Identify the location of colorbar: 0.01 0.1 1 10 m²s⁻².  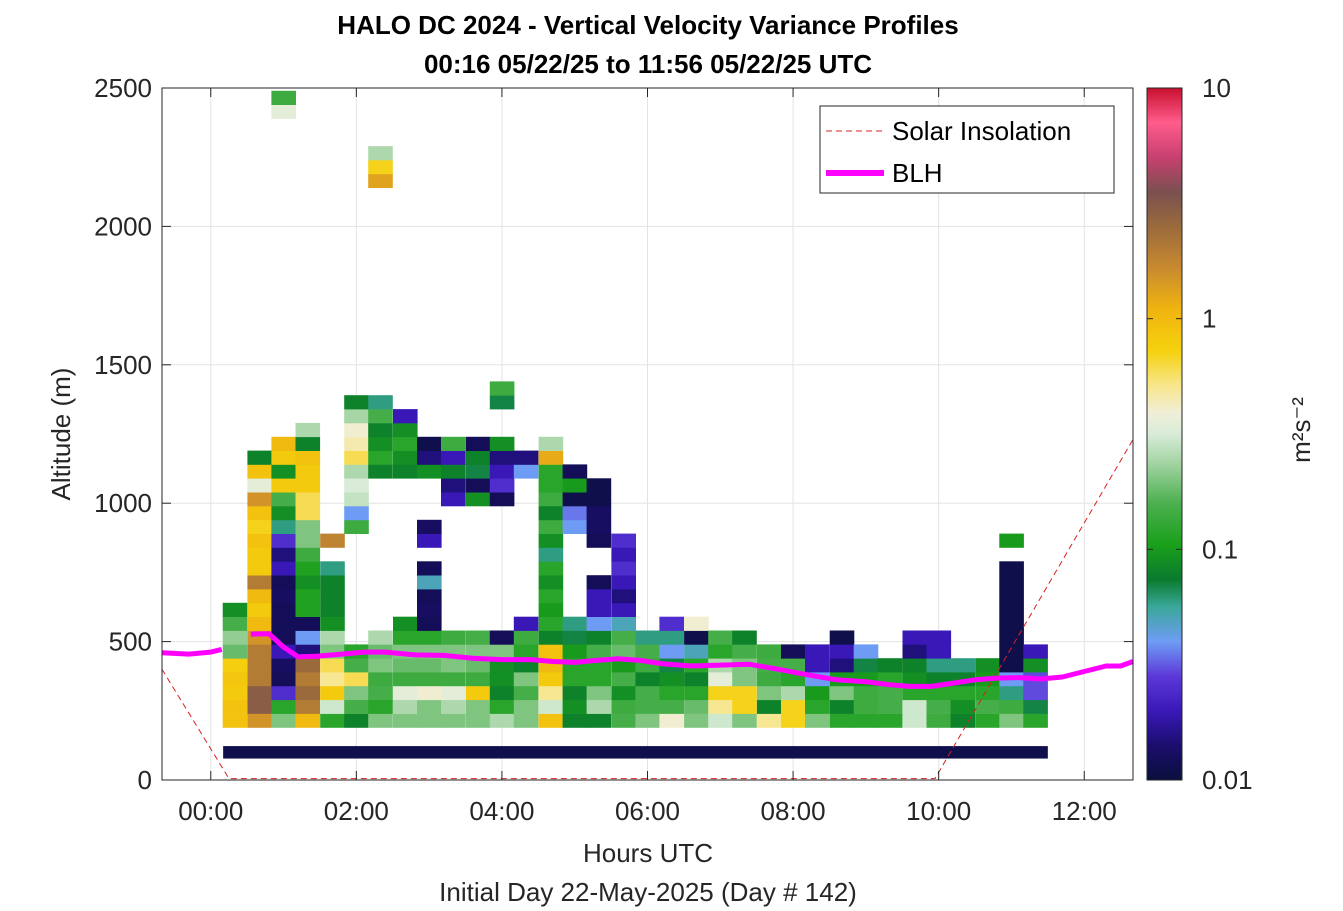
(1231, 434).